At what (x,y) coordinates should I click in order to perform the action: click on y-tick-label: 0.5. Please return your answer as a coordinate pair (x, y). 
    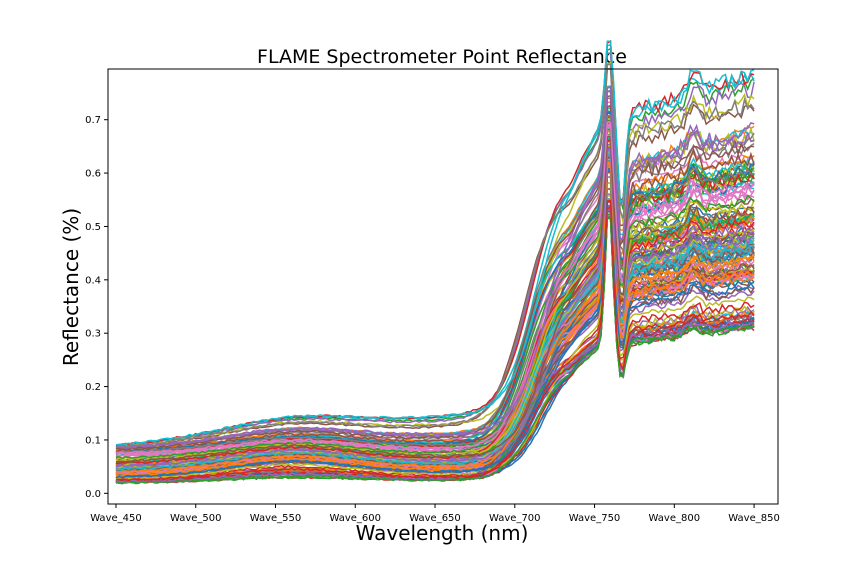
    Looking at the image, I should click on (93, 227).